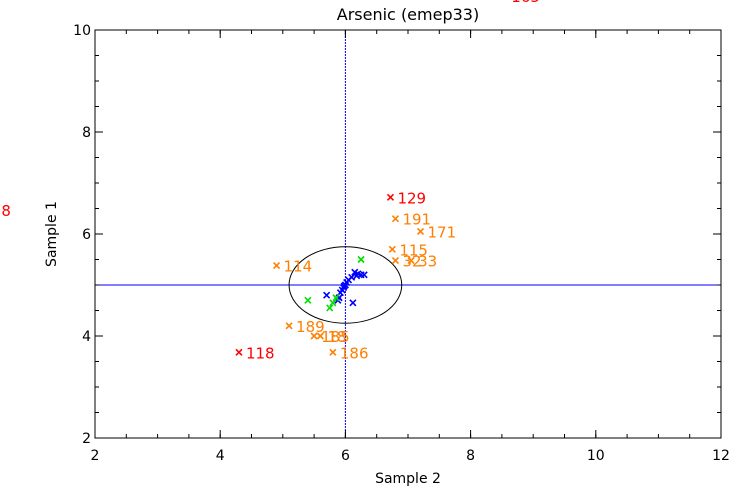  Describe the element at coordinates (413, 250) in the screenshot. I see `point-label: 115` at that location.